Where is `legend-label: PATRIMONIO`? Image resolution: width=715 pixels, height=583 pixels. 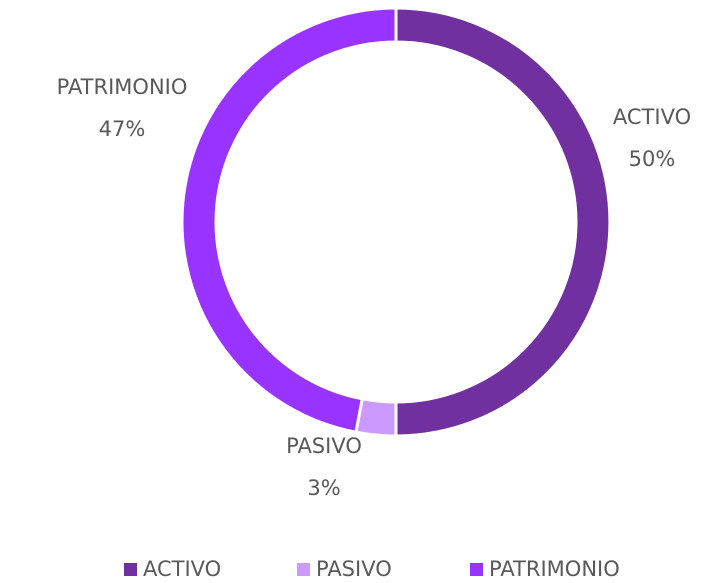
legend-label: PATRIMONIO is located at coordinates (554, 569).